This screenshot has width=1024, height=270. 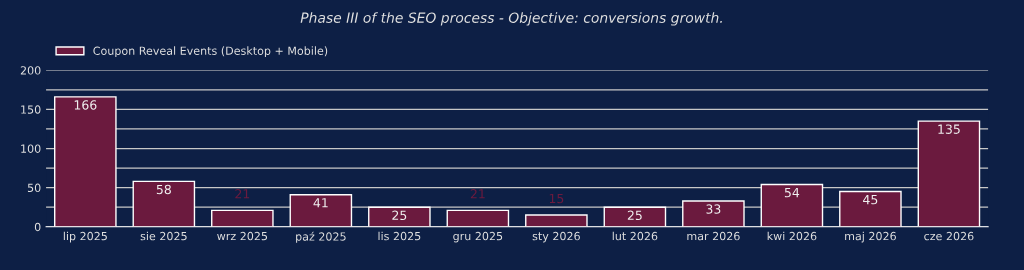 I want to click on x-tick-label: cze 2026, so click(x=949, y=236).